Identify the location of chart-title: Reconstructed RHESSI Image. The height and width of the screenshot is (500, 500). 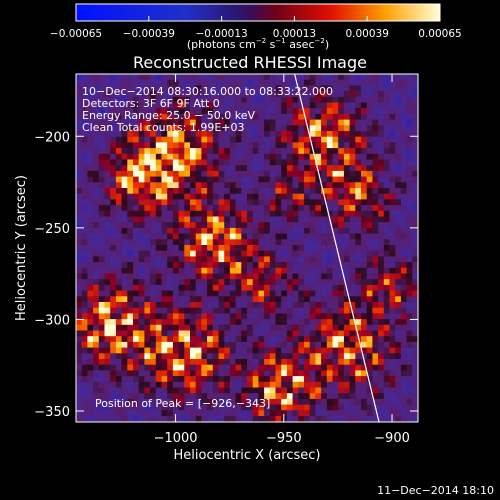
(250, 62).